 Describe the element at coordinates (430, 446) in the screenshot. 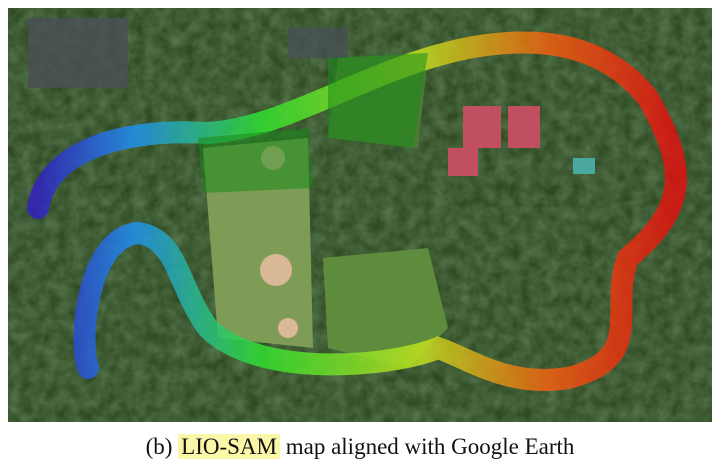

I see `caption-text: map aligned with Google Earth` at that location.